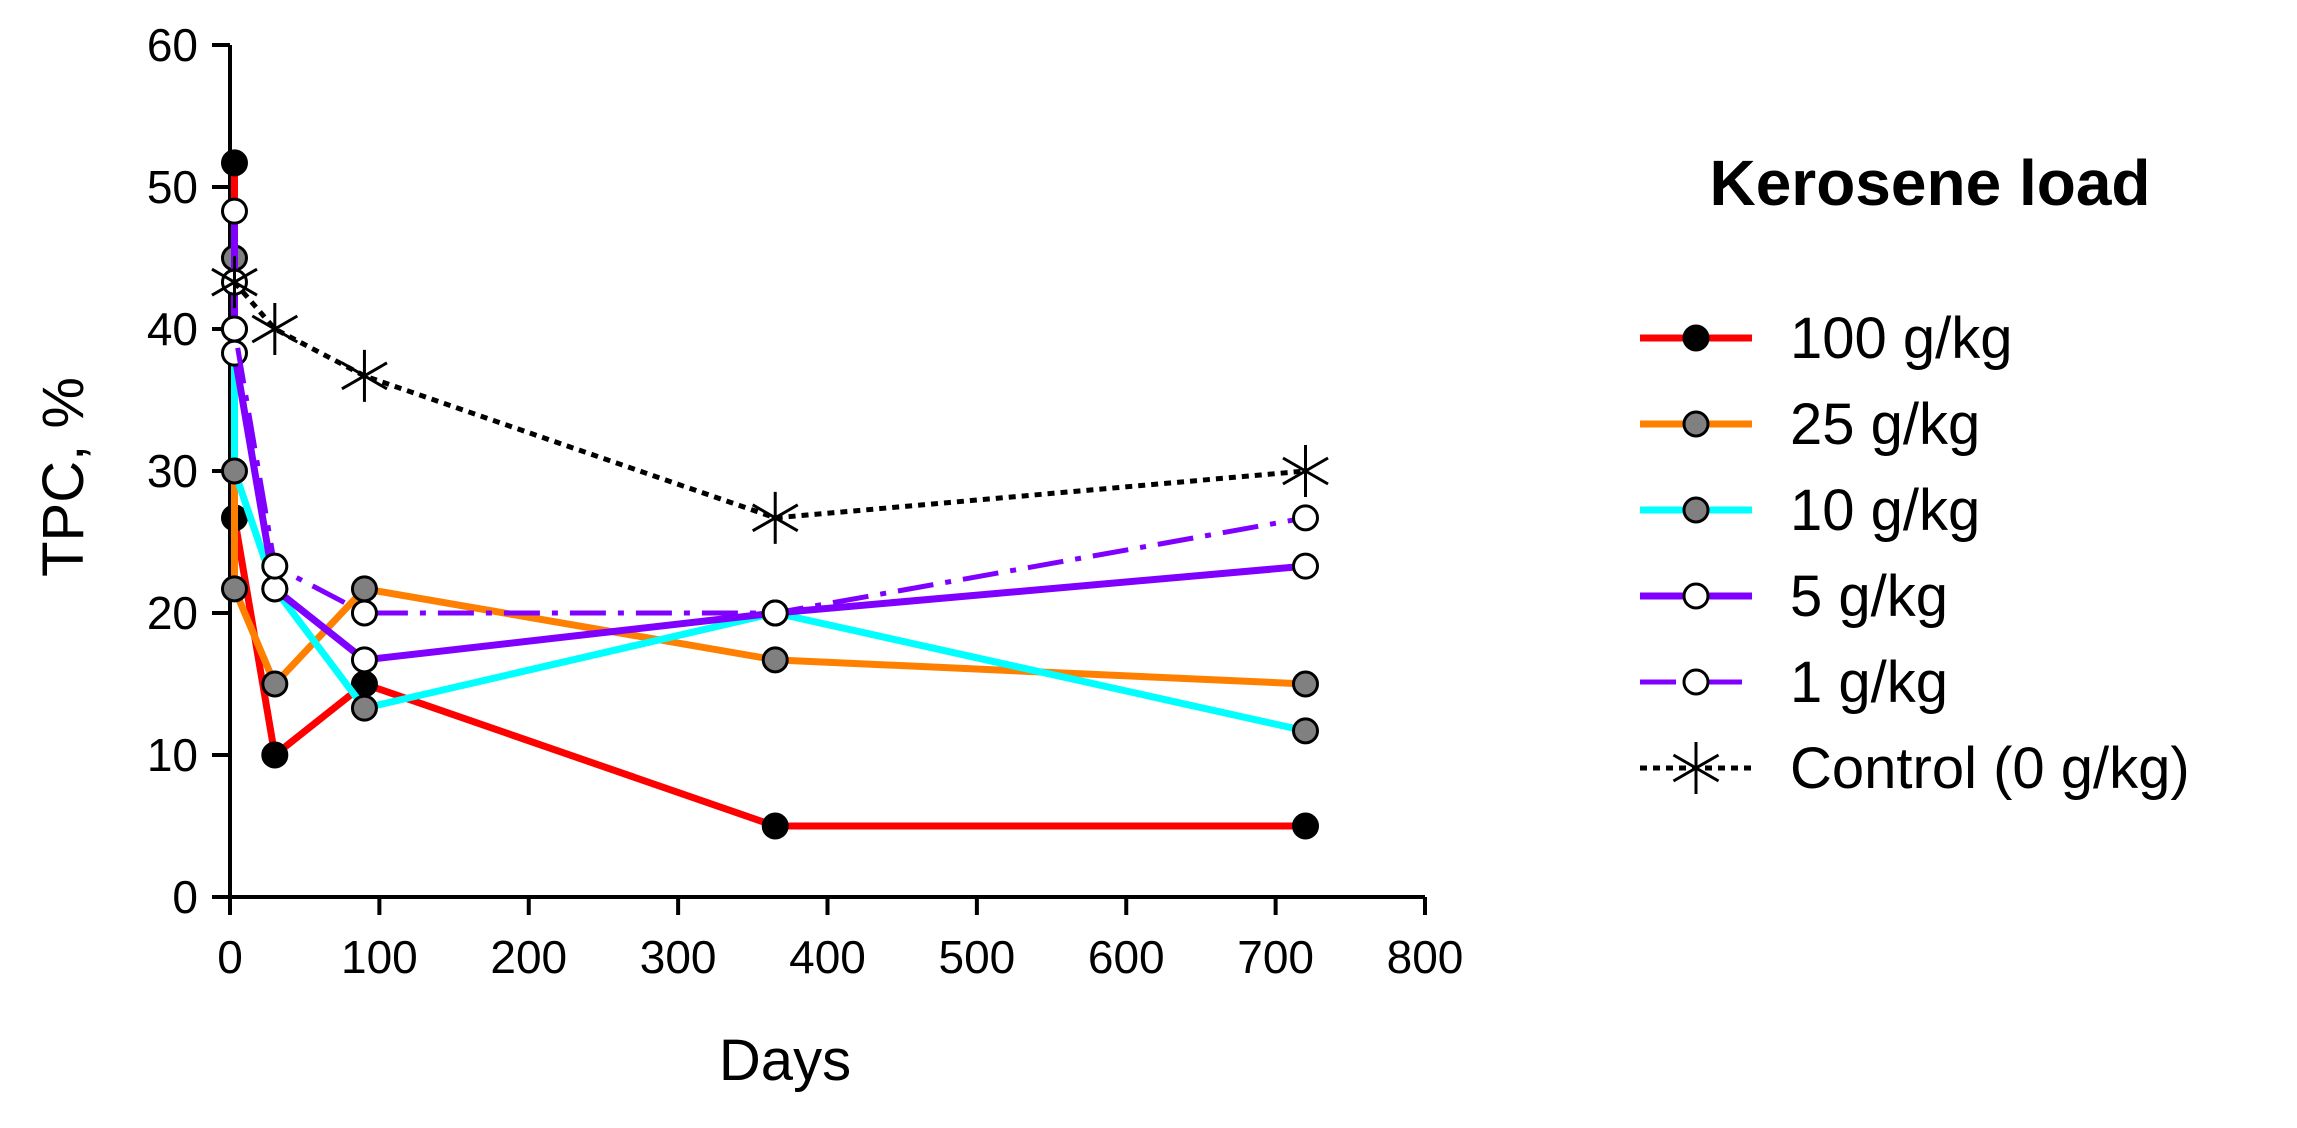 This screenshot has width=2297, height=1128. I want to click on x-tick-label: 300, so click(678, 957).